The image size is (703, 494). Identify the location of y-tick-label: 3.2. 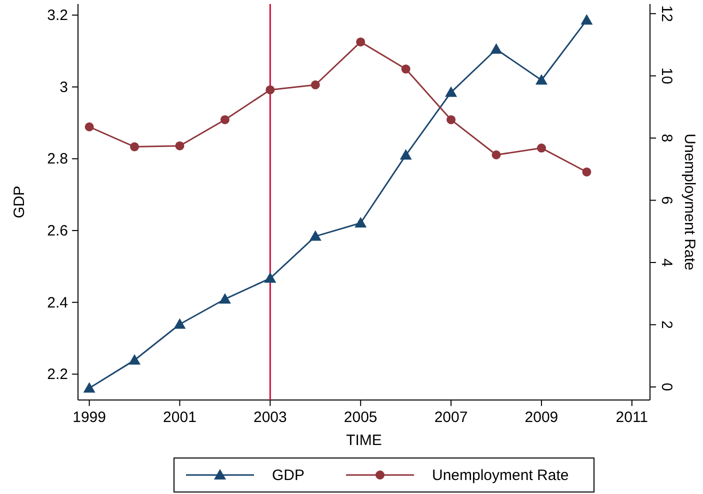
(57, 15).